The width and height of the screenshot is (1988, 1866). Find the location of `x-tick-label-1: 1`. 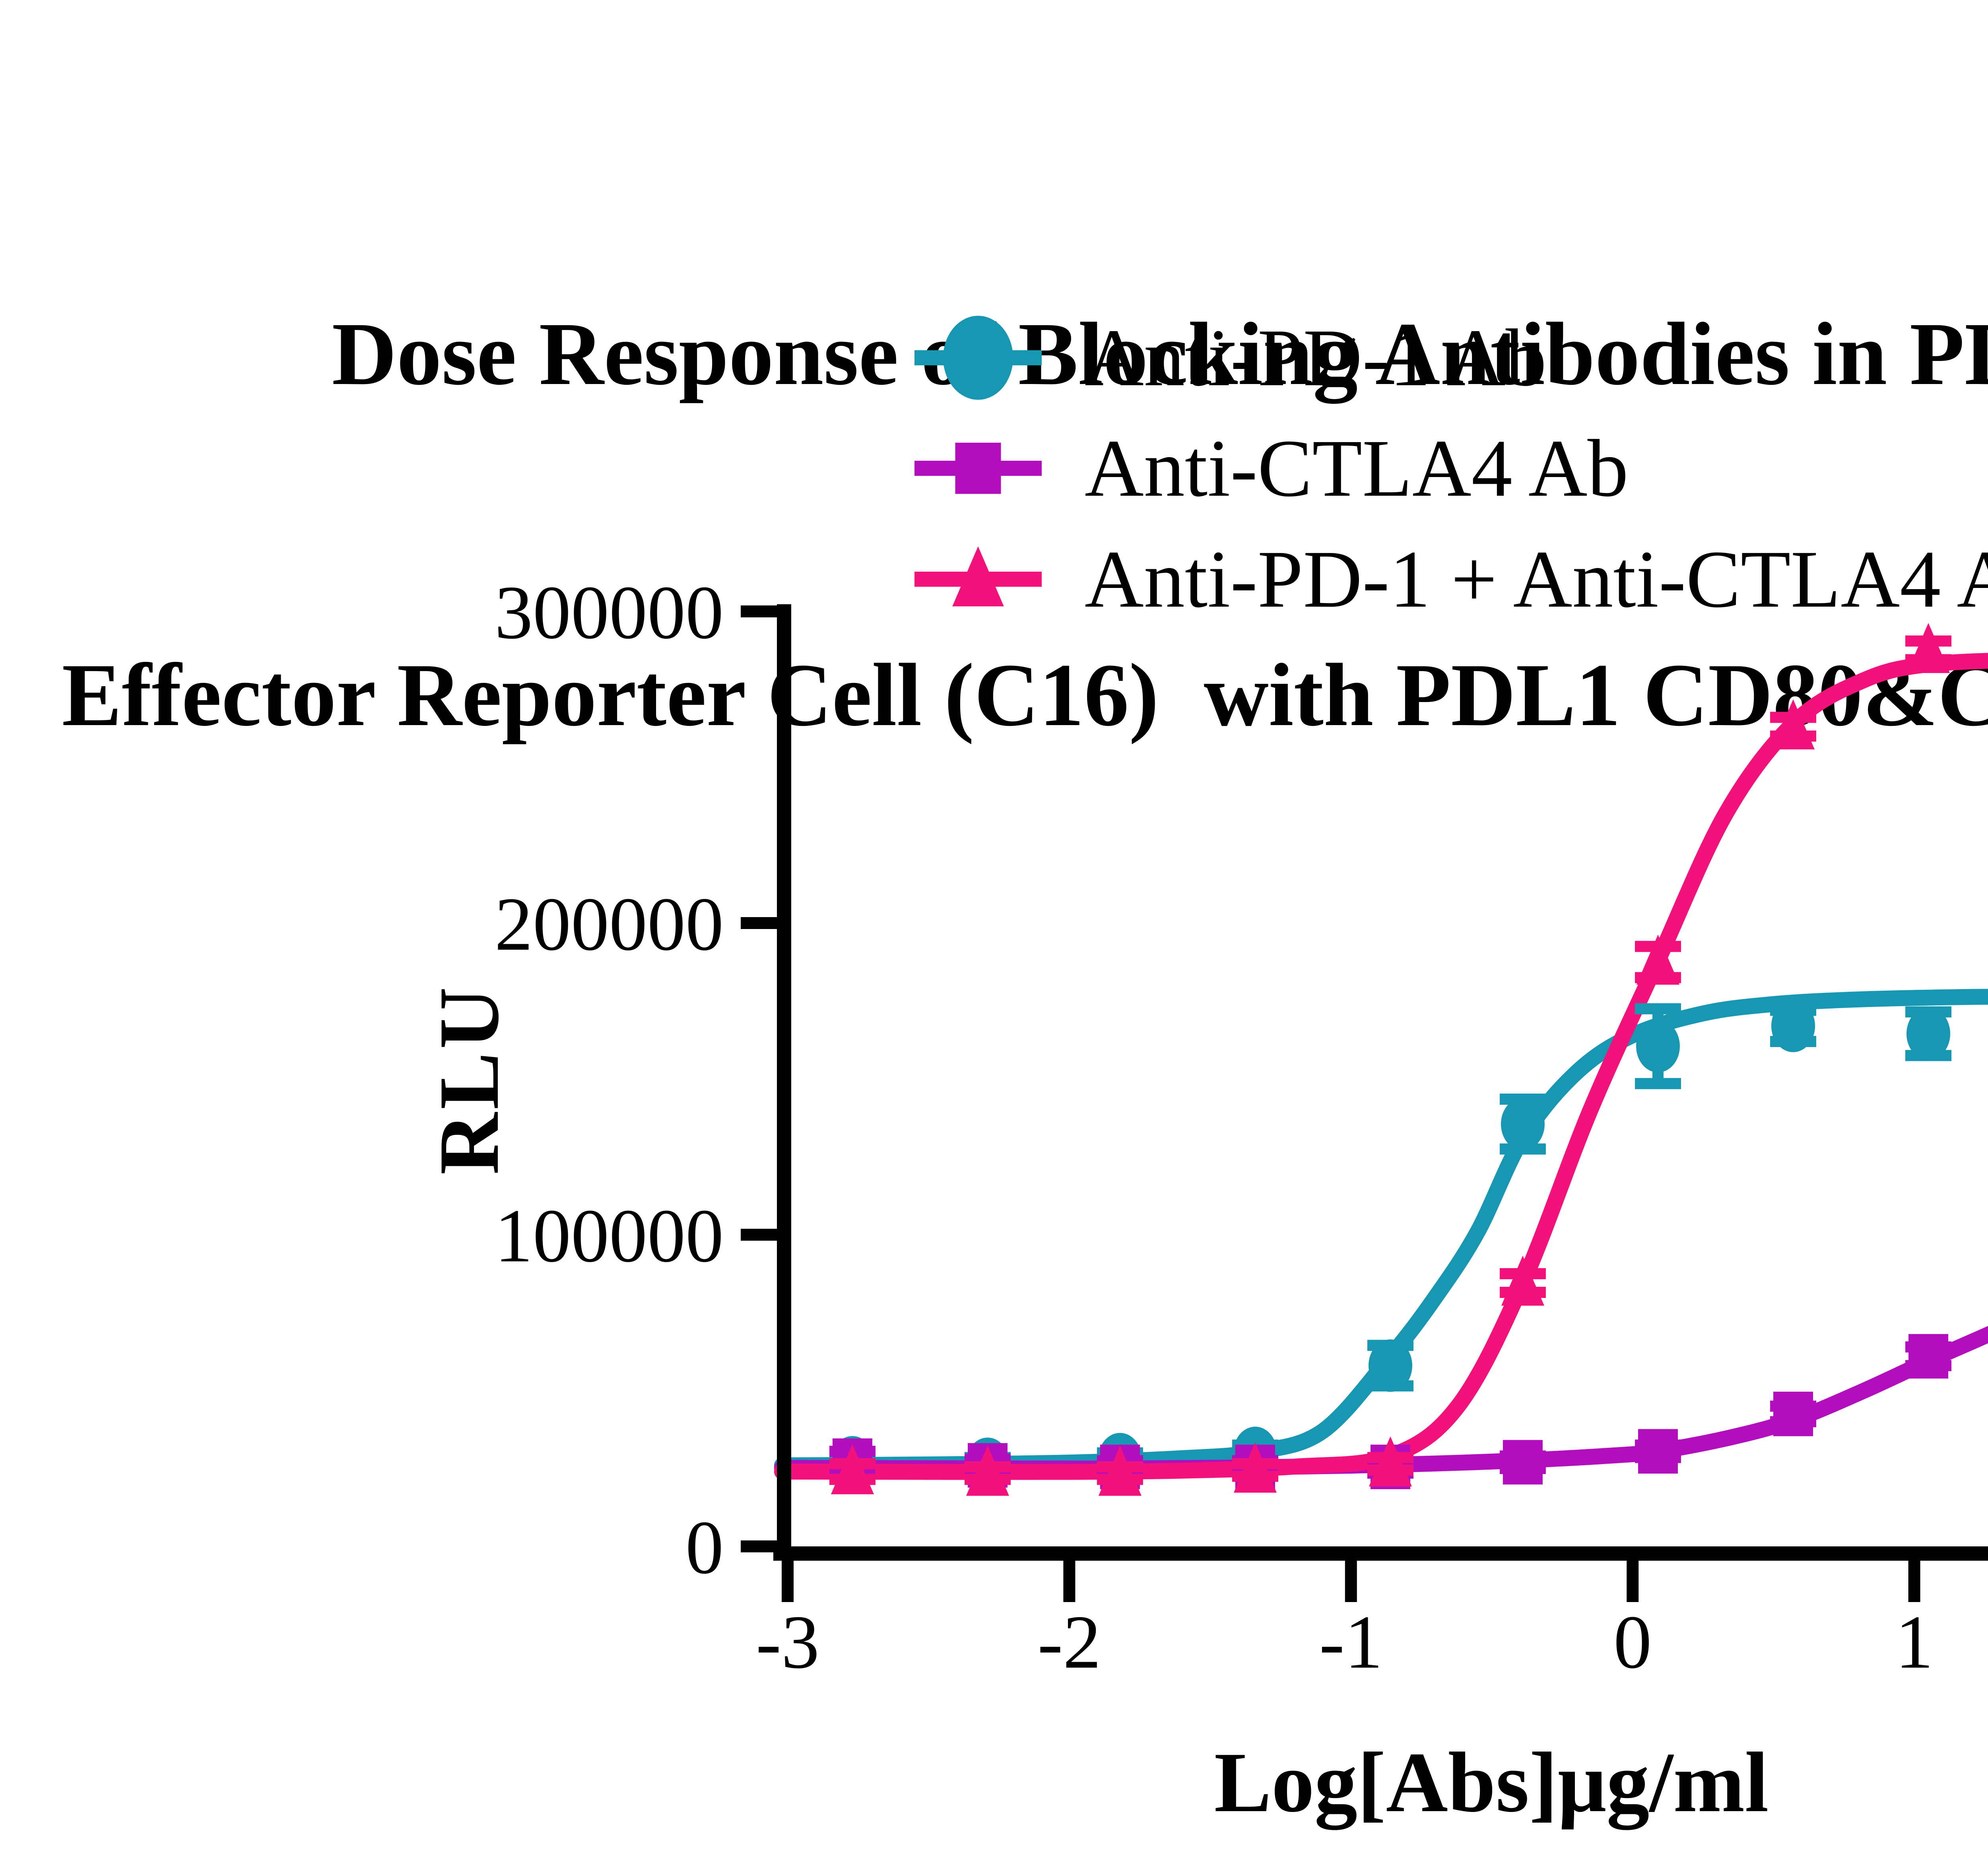

x-tick-label-1: 1 is located at coordinates (1914, 1642).